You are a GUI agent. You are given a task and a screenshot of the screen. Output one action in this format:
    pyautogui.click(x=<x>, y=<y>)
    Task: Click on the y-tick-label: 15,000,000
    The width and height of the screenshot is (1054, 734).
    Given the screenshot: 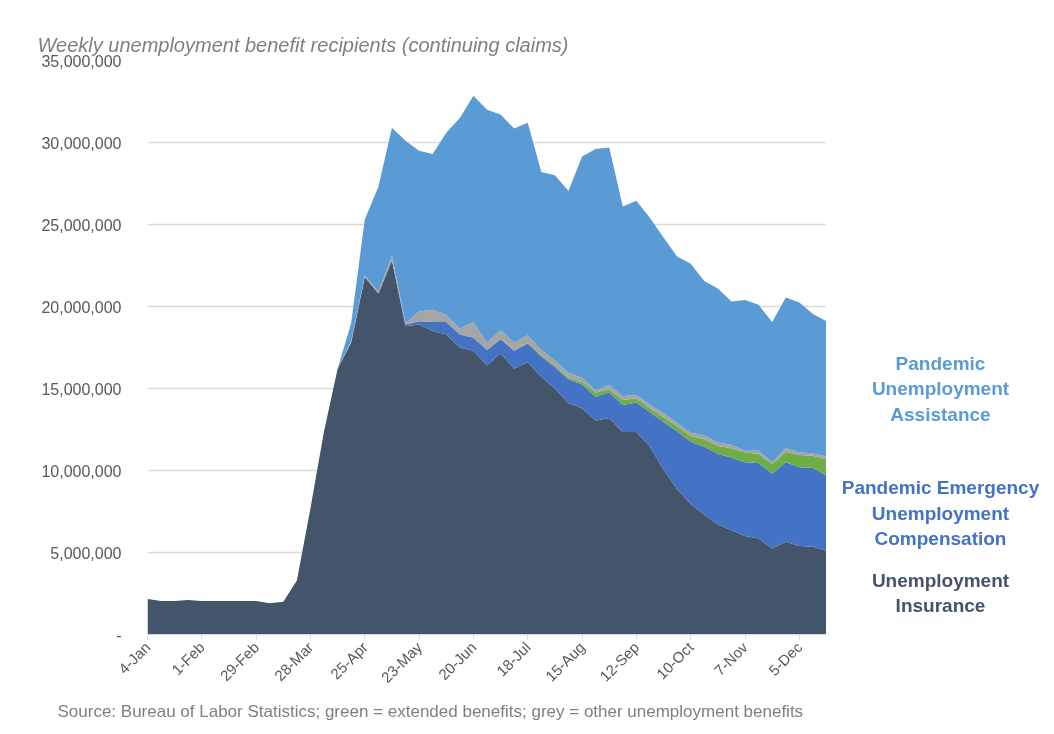 What is the action you would take?
    pyautogui.click(x=81, y=389)
    